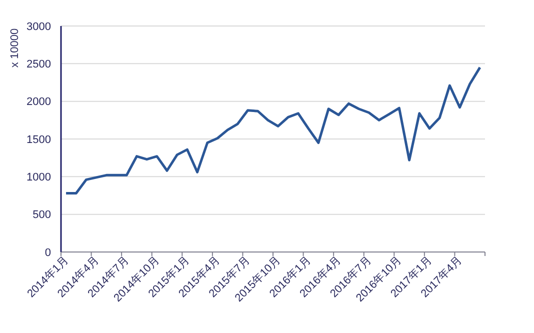 The width and height of the screenshot is (534, 333). What do you see at coordinates (38, 64) in the screenshot?
I see `y-tick-label: 2500` at bounding box center [38, 64].